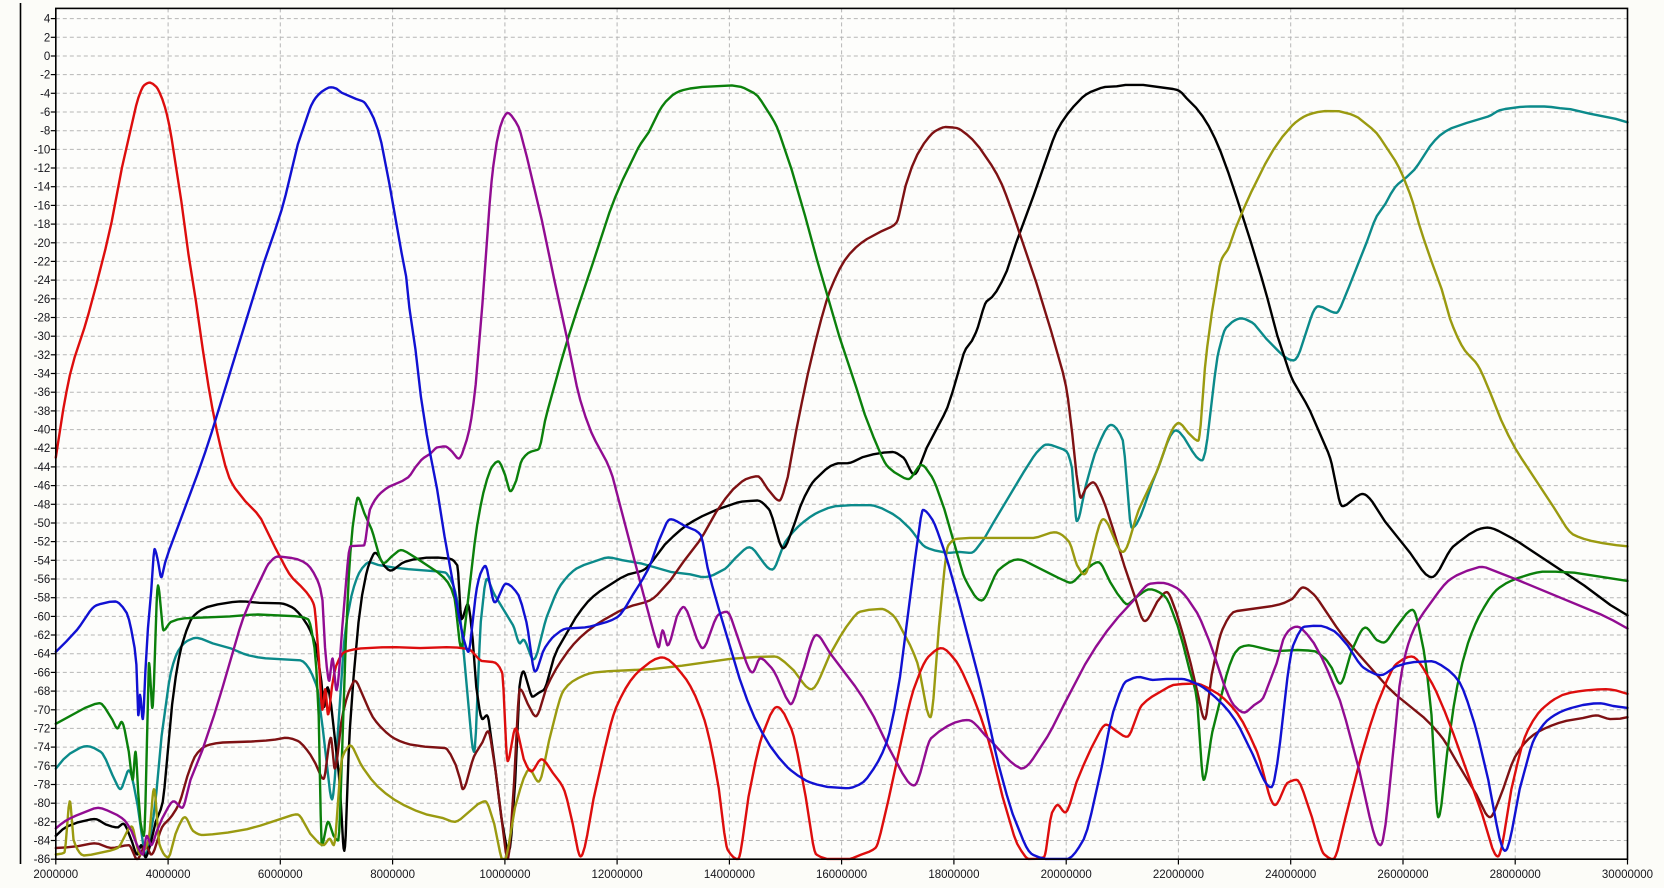  What do you see at coordinates (42, 786) in the screenshot?
I see `svg-text: -78` at bounding box center [42, 786].